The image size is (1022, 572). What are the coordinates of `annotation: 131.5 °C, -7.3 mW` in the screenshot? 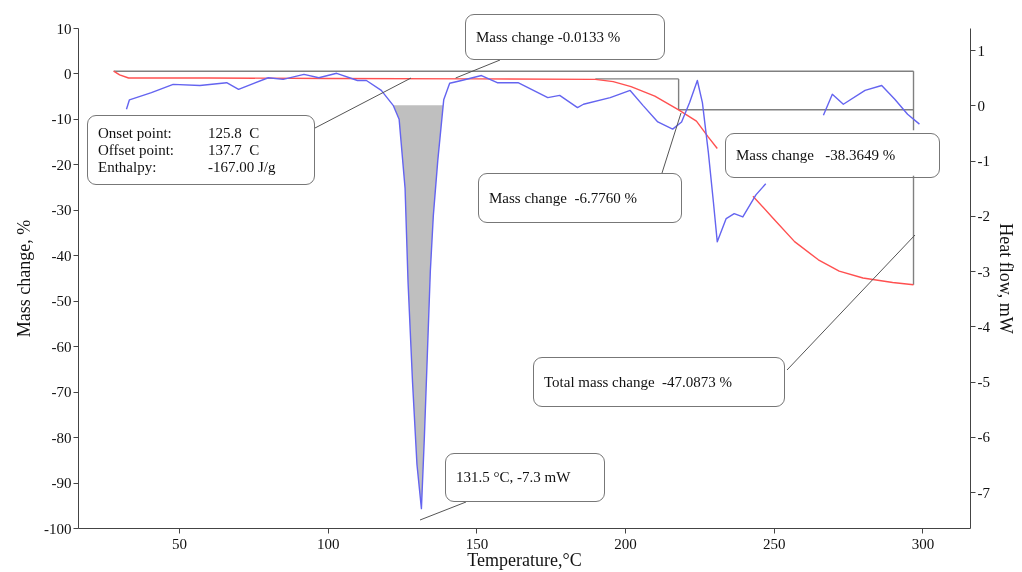 It's located at (513, 477).